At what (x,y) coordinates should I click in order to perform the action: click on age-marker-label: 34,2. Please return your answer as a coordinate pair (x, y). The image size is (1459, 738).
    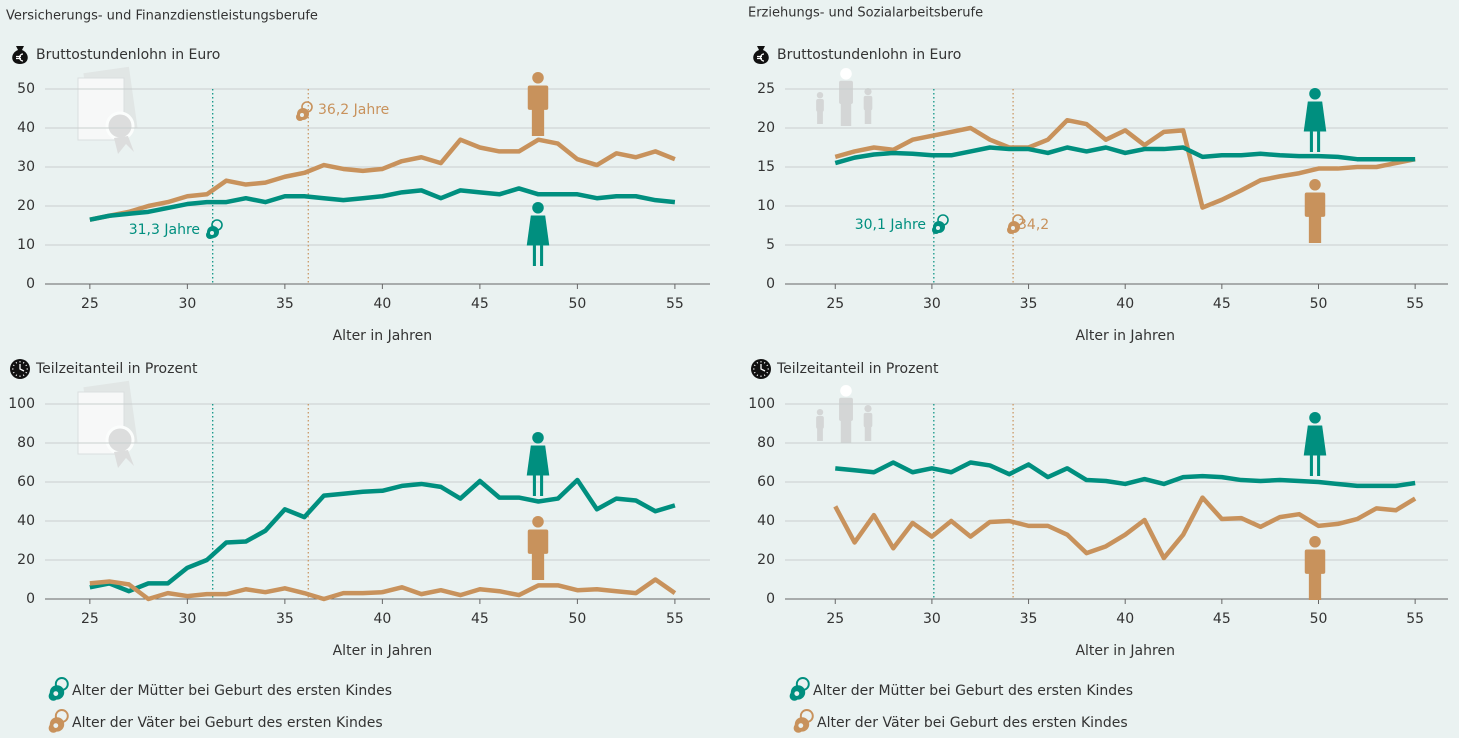
    Looking at the image, I should click on (1033, 225).